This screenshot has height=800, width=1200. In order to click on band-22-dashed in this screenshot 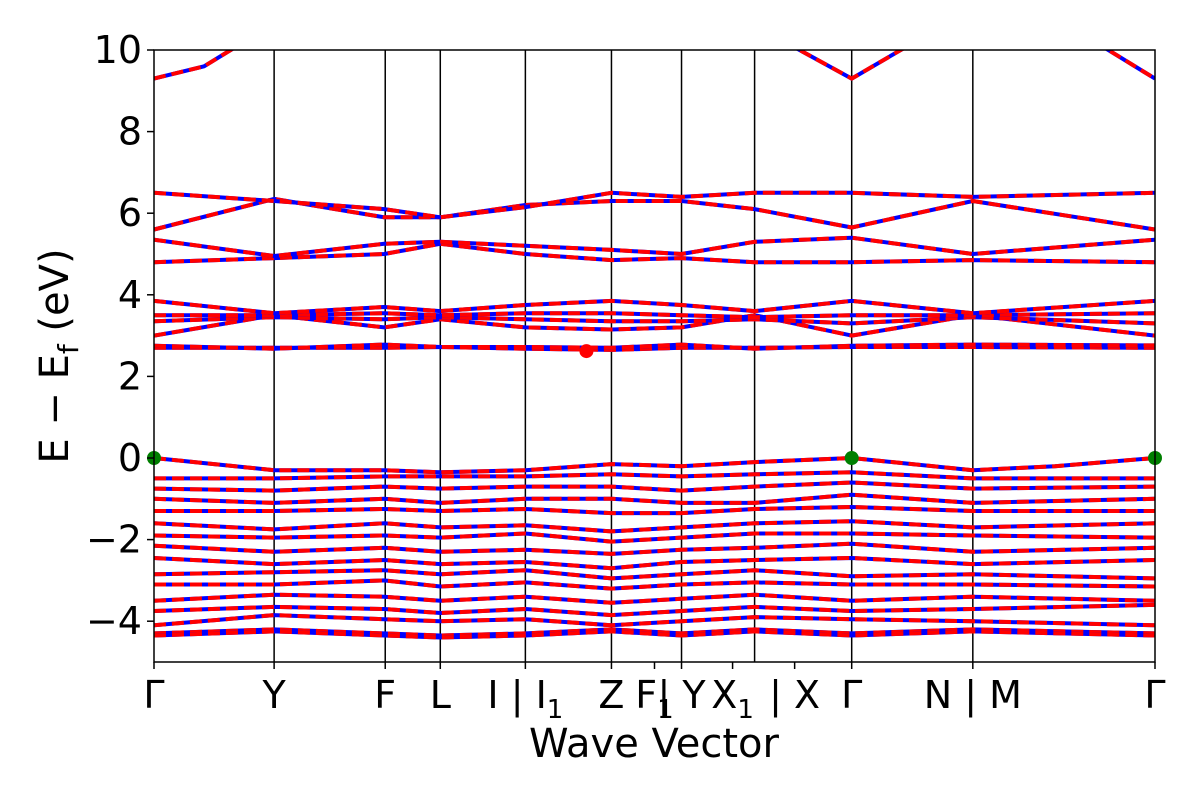, I will do `click(654, 253)`.